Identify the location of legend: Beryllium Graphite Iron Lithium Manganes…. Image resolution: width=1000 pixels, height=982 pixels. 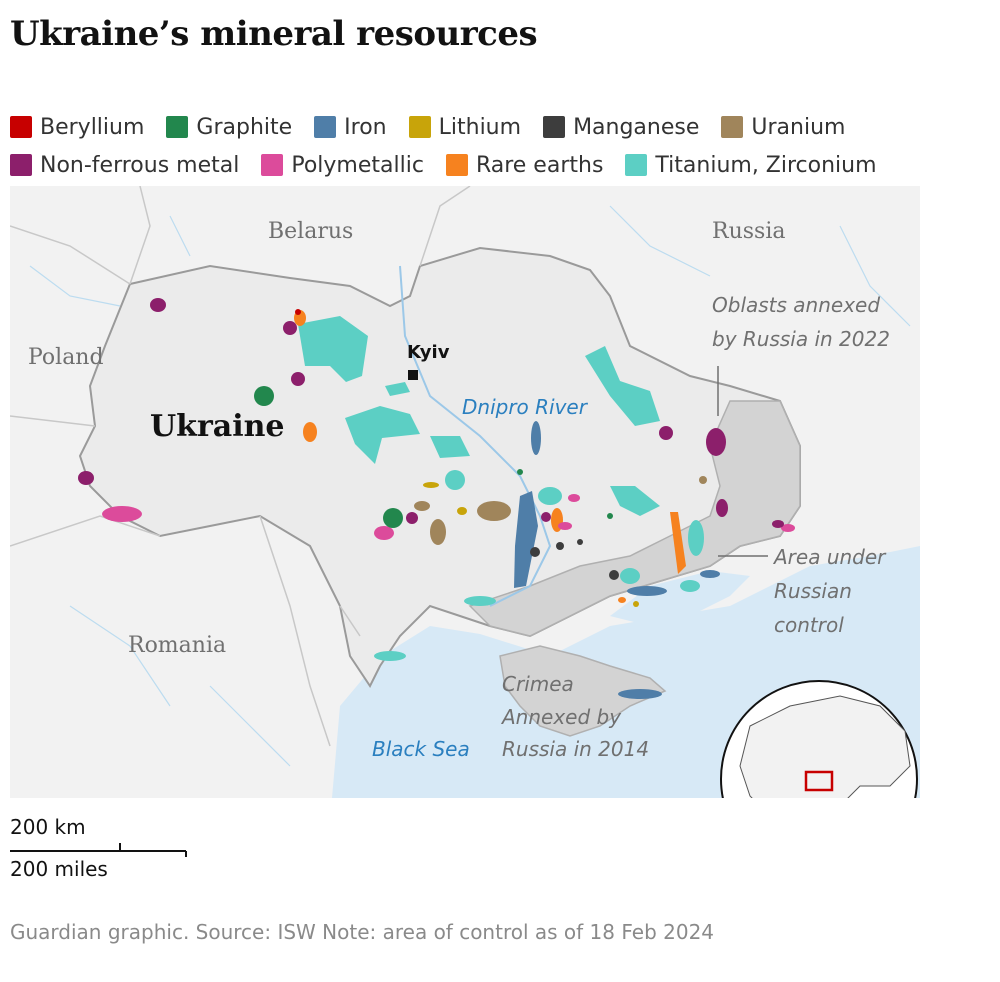
(500, 146).